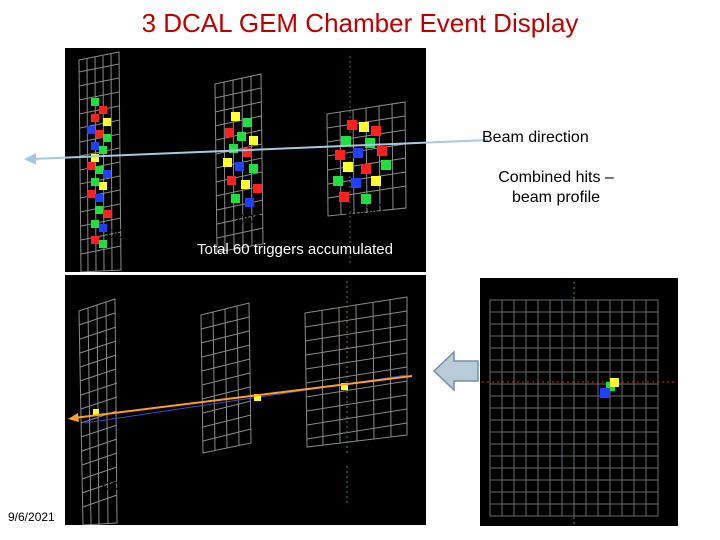  I want to click on top-label-dcol2: dcol2, so click(126, 233).